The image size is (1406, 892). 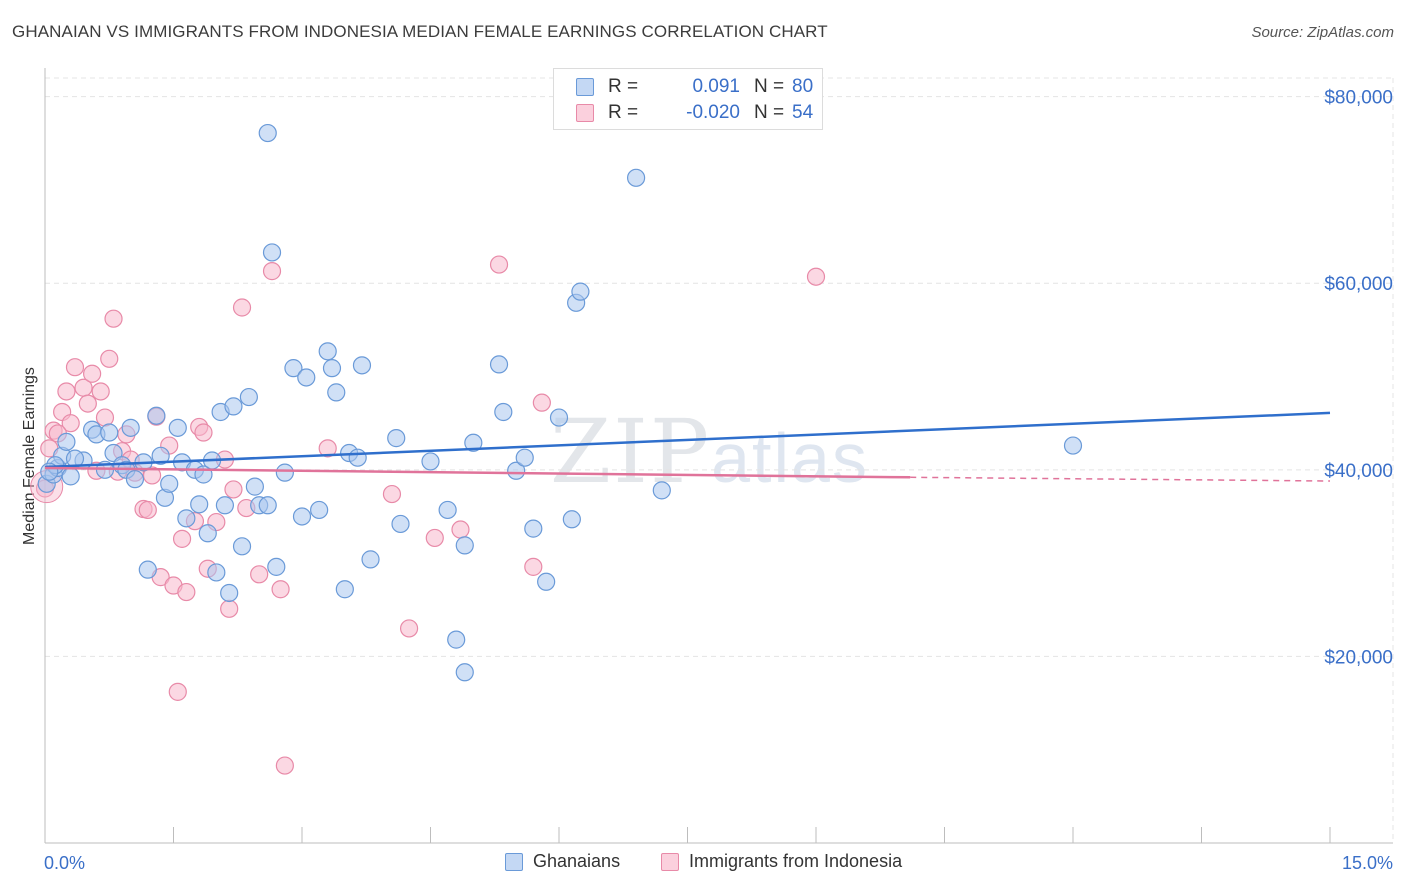 I want to click on ghanaians-trend-line, so click(x=687, y=440).